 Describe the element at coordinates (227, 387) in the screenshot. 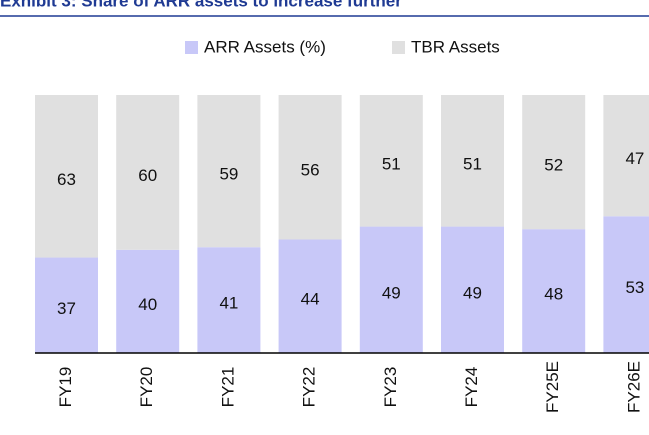

I see `x-tick-label: FY21` at that location.